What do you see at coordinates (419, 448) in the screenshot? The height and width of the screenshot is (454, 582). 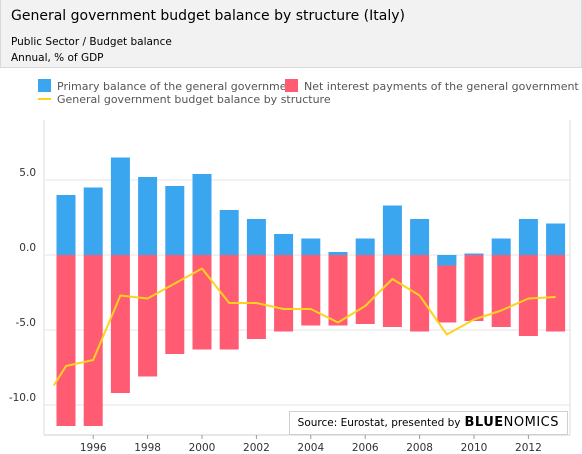 I see `x-tick-label: 2008` at bounding box center [419, 448].